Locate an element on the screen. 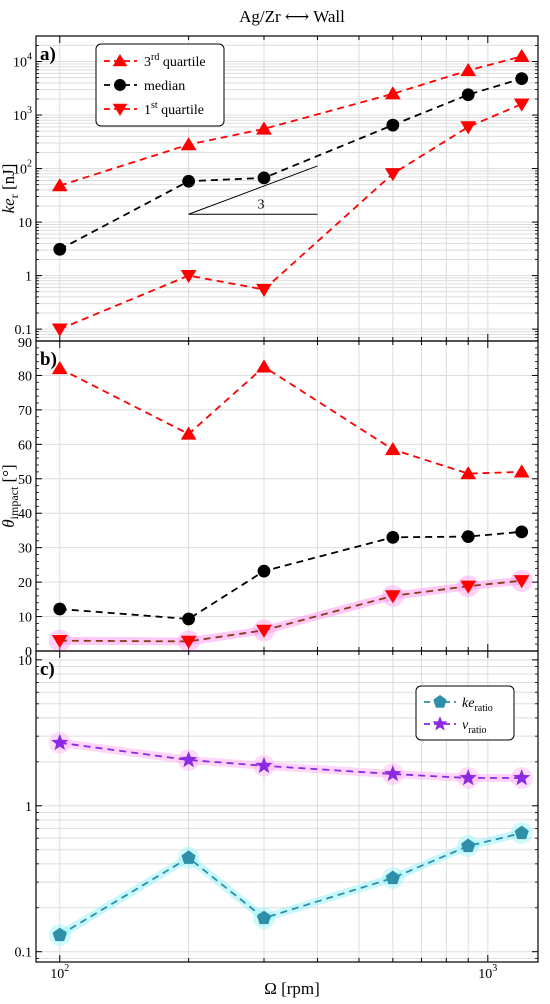  y-tick-label: 90 is located at coordinates (25, 343).